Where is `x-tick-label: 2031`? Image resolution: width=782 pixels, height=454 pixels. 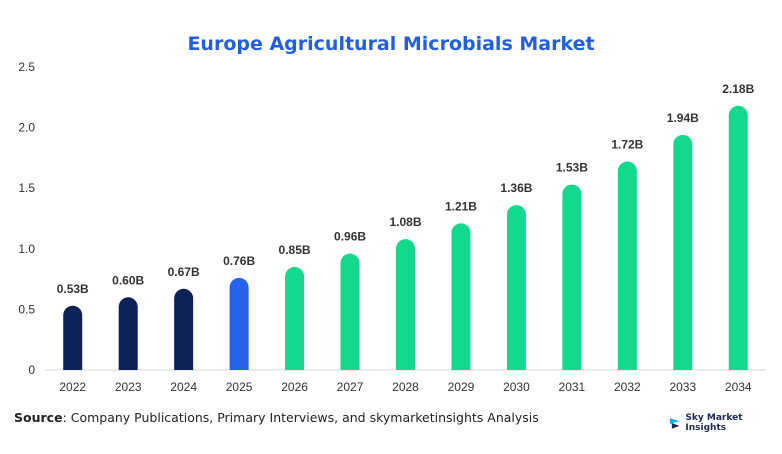 x-tick-label: 2031 is located at coordinates (572, 387).